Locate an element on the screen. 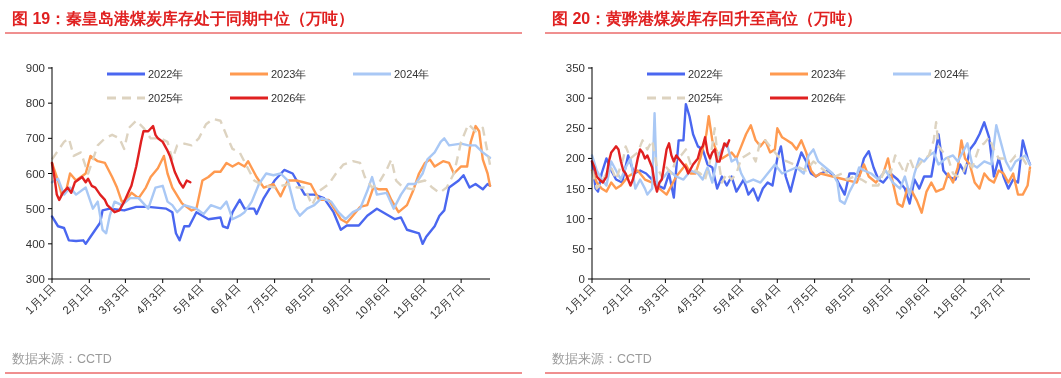  y-tick-label: 400 is located at coordinates (35, 243).